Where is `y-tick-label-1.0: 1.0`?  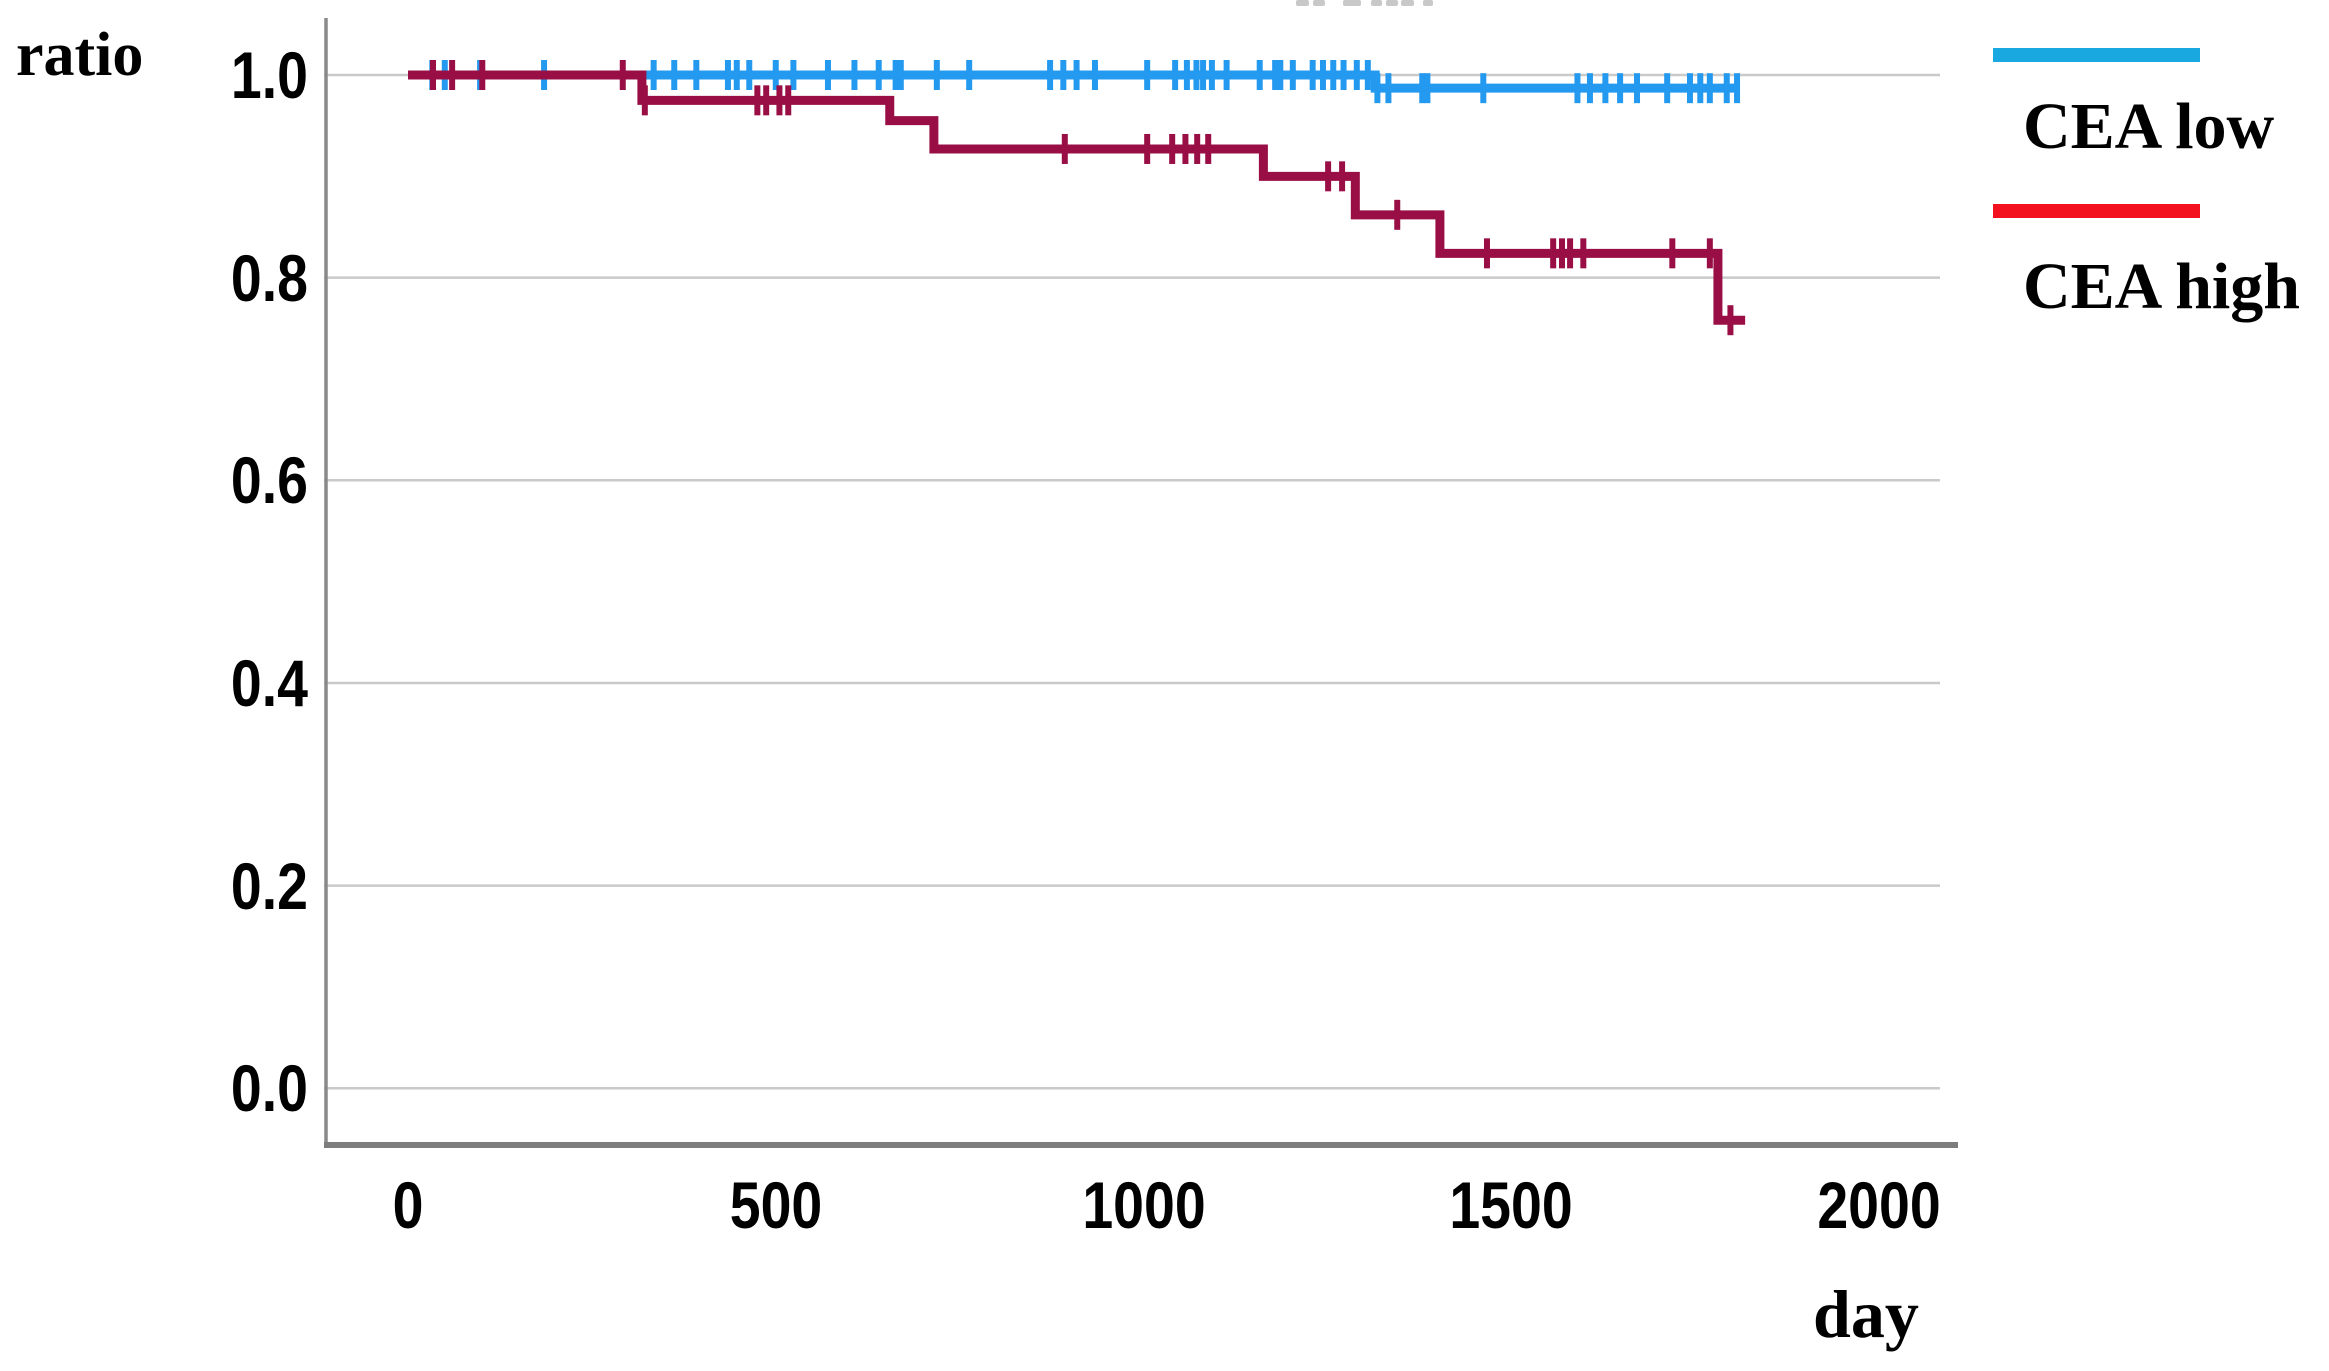 y-tick-label-1.0: 1.0 is located at coordinates (269, 75).